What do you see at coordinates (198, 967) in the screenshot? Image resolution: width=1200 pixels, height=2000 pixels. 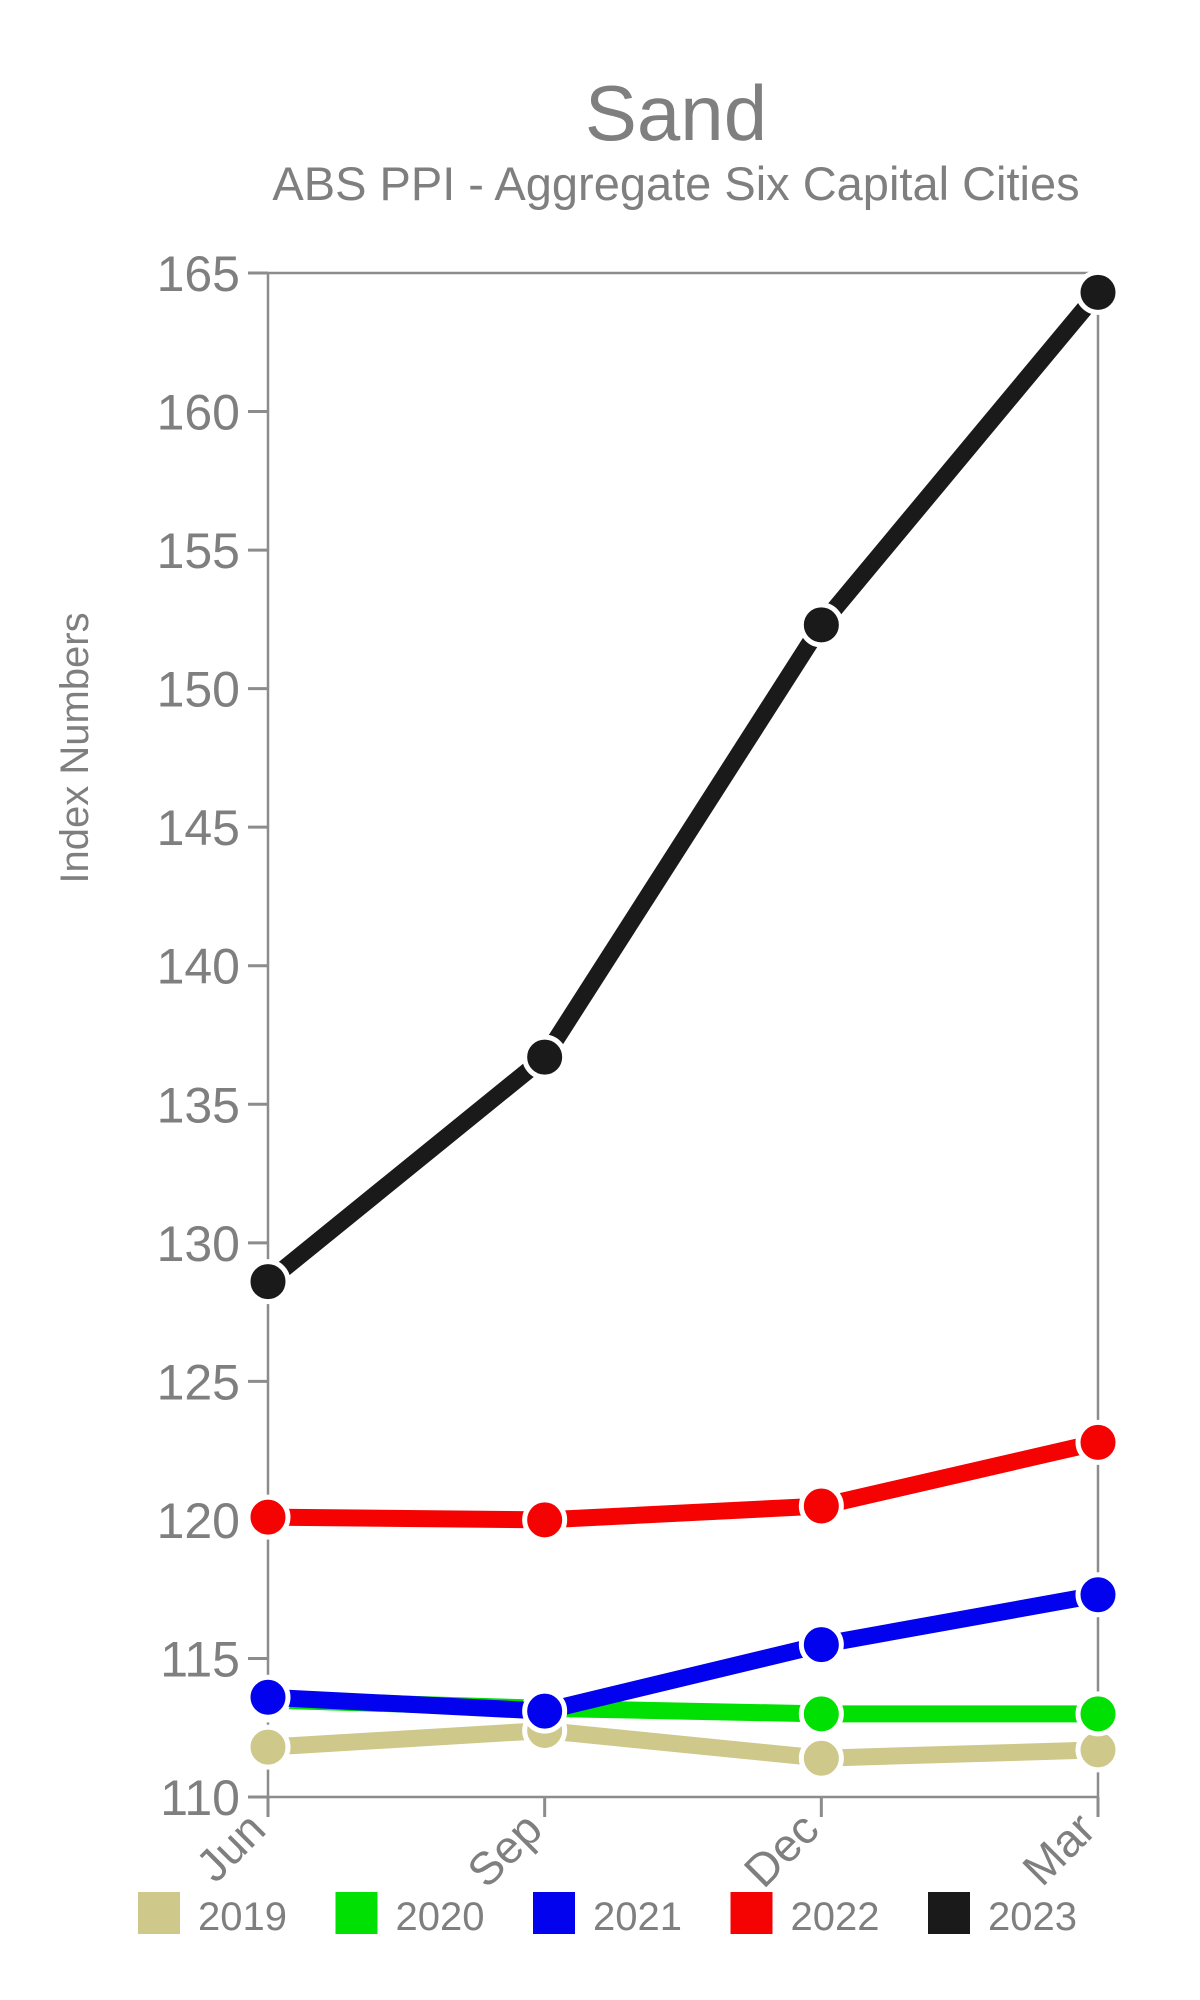 I see `y-tick-label: 140` at bounding box center [198, 967].